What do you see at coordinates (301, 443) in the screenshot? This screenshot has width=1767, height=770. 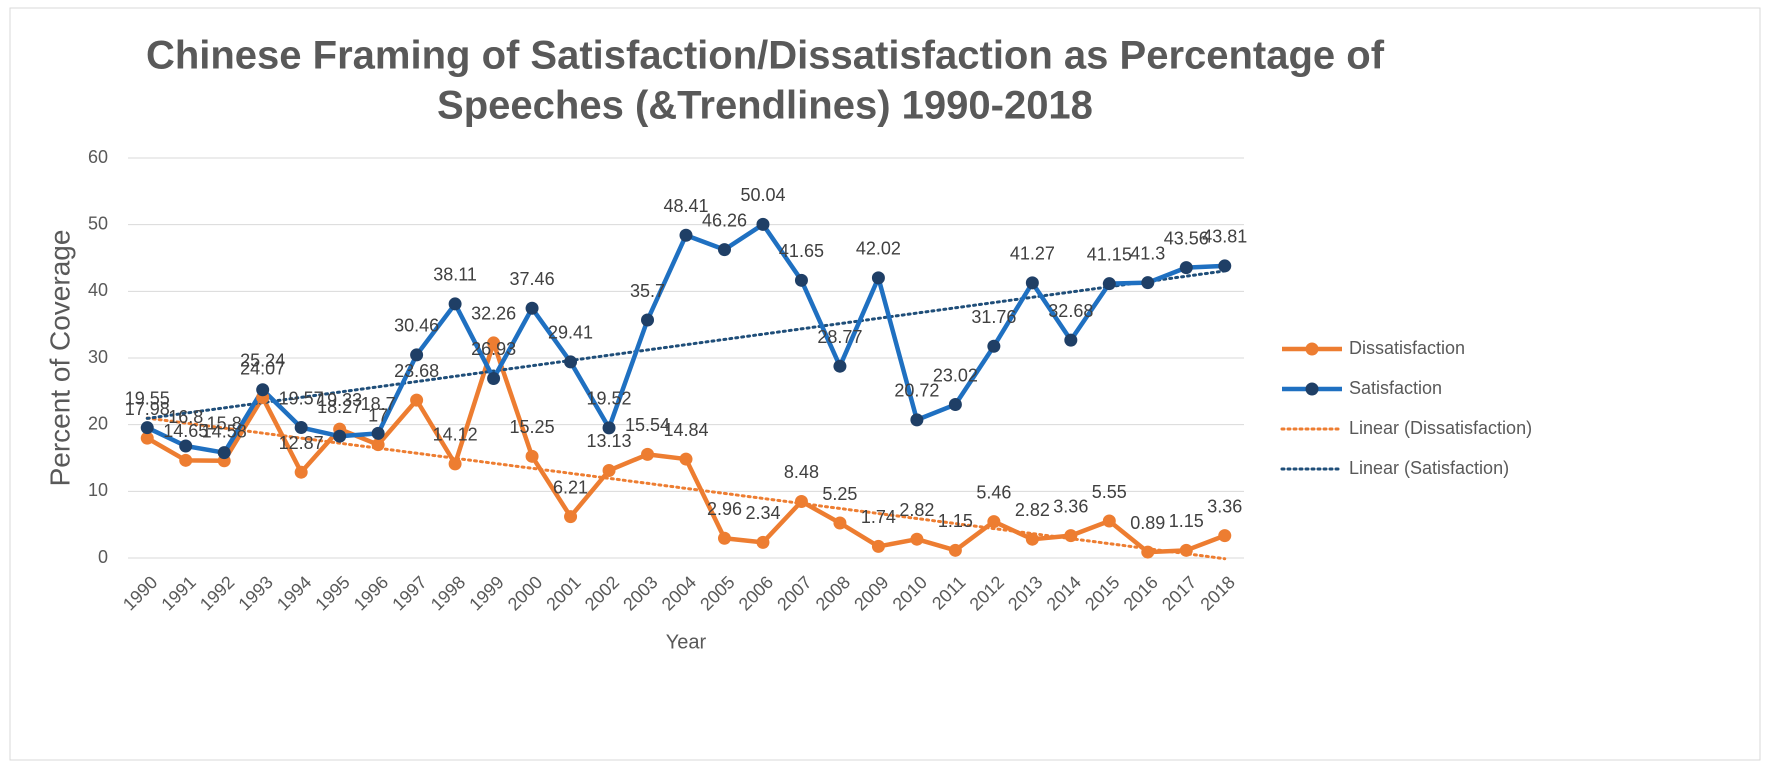 I see `data-label: 12.87` at bounding box center [301, 443].